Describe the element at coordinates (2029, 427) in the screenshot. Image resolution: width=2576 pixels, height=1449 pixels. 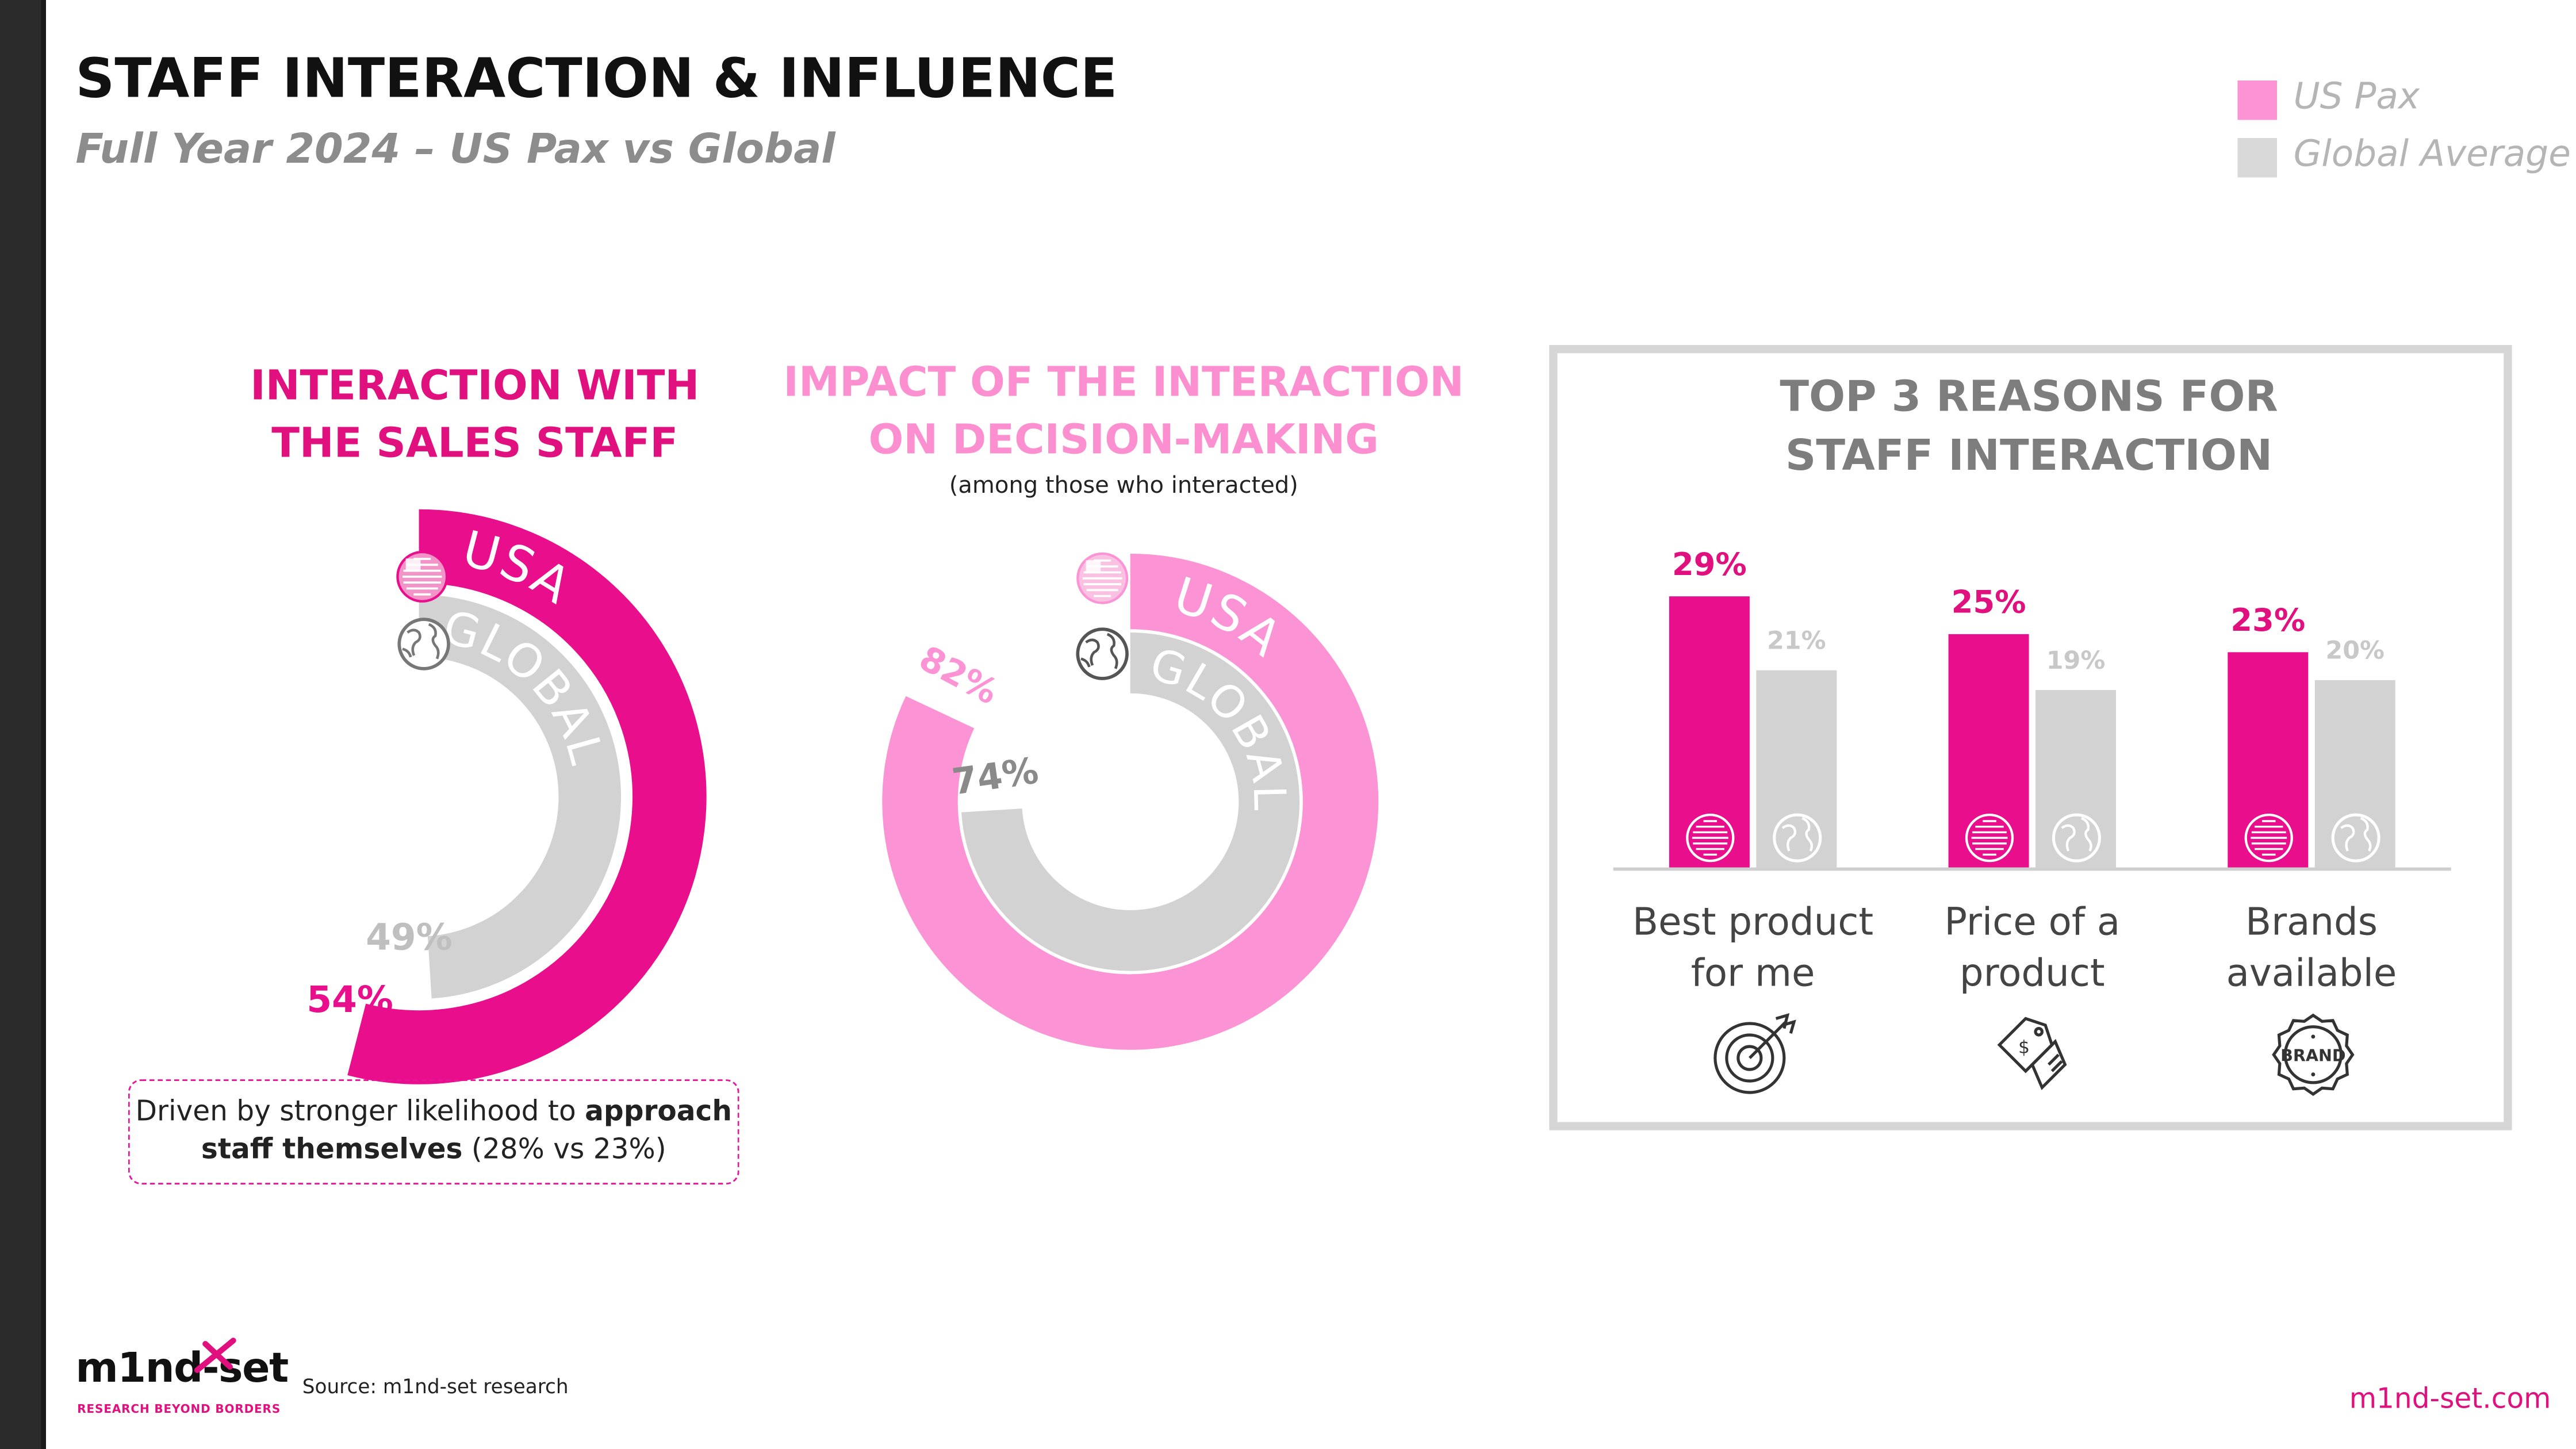
I see `reasons-title: TOP 3 REASONS FOR STAFF INTERACTION` at that location.